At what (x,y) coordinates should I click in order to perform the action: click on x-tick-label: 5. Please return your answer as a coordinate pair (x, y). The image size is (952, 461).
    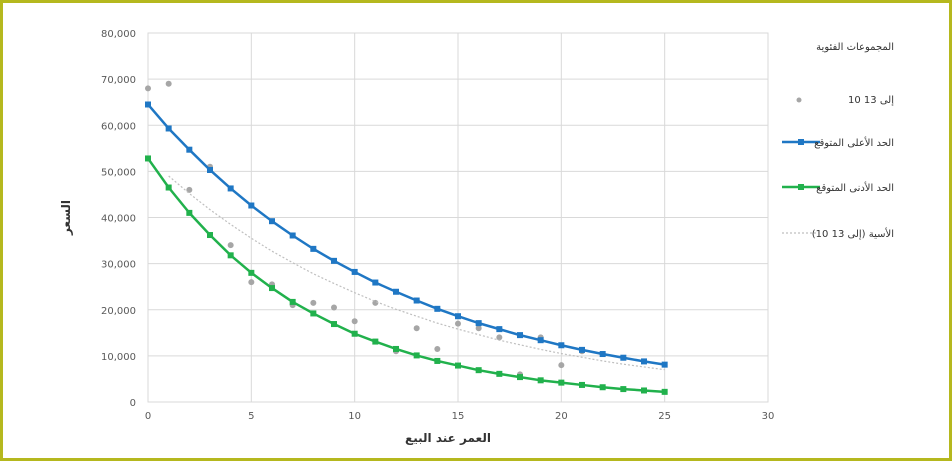
    Looking at the image, I should click on (251, 416).